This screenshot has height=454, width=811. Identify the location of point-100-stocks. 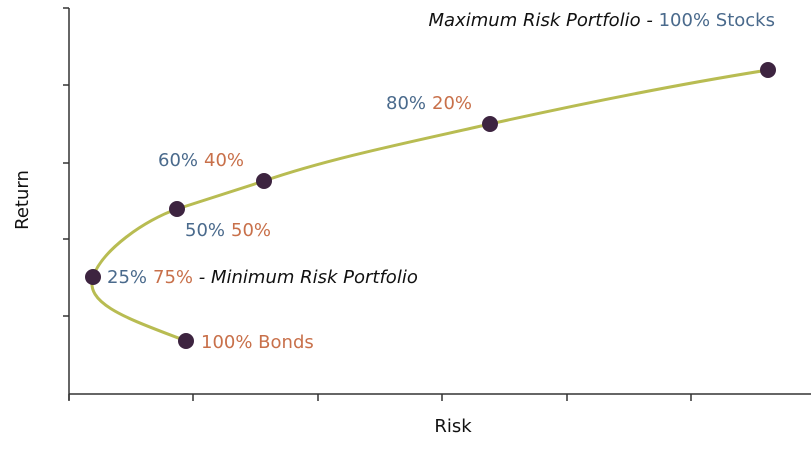
(768, 70).